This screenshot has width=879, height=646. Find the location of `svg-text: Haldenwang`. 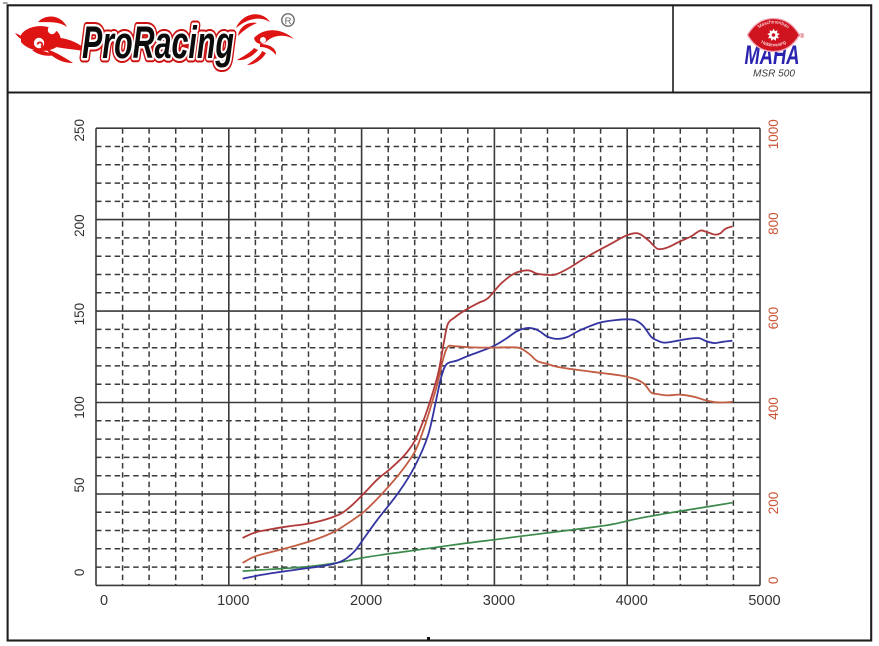

svg-text: Haldenwang is located at coordinates (774, 43).